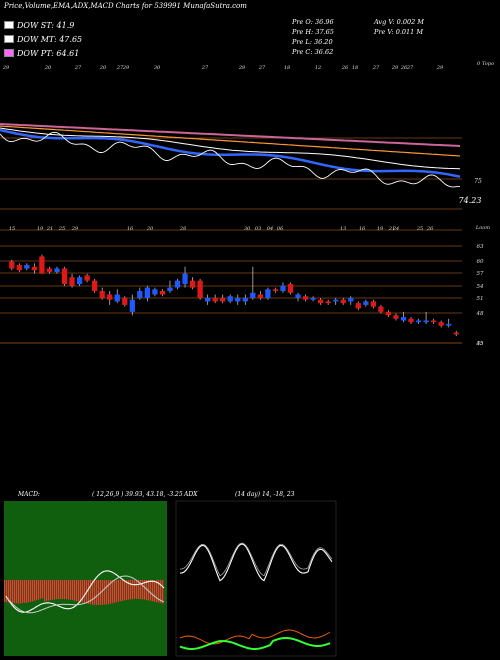 This screenshot has height=660, width=500. I want to click on legend-swatch-pt, so click(9, 53).